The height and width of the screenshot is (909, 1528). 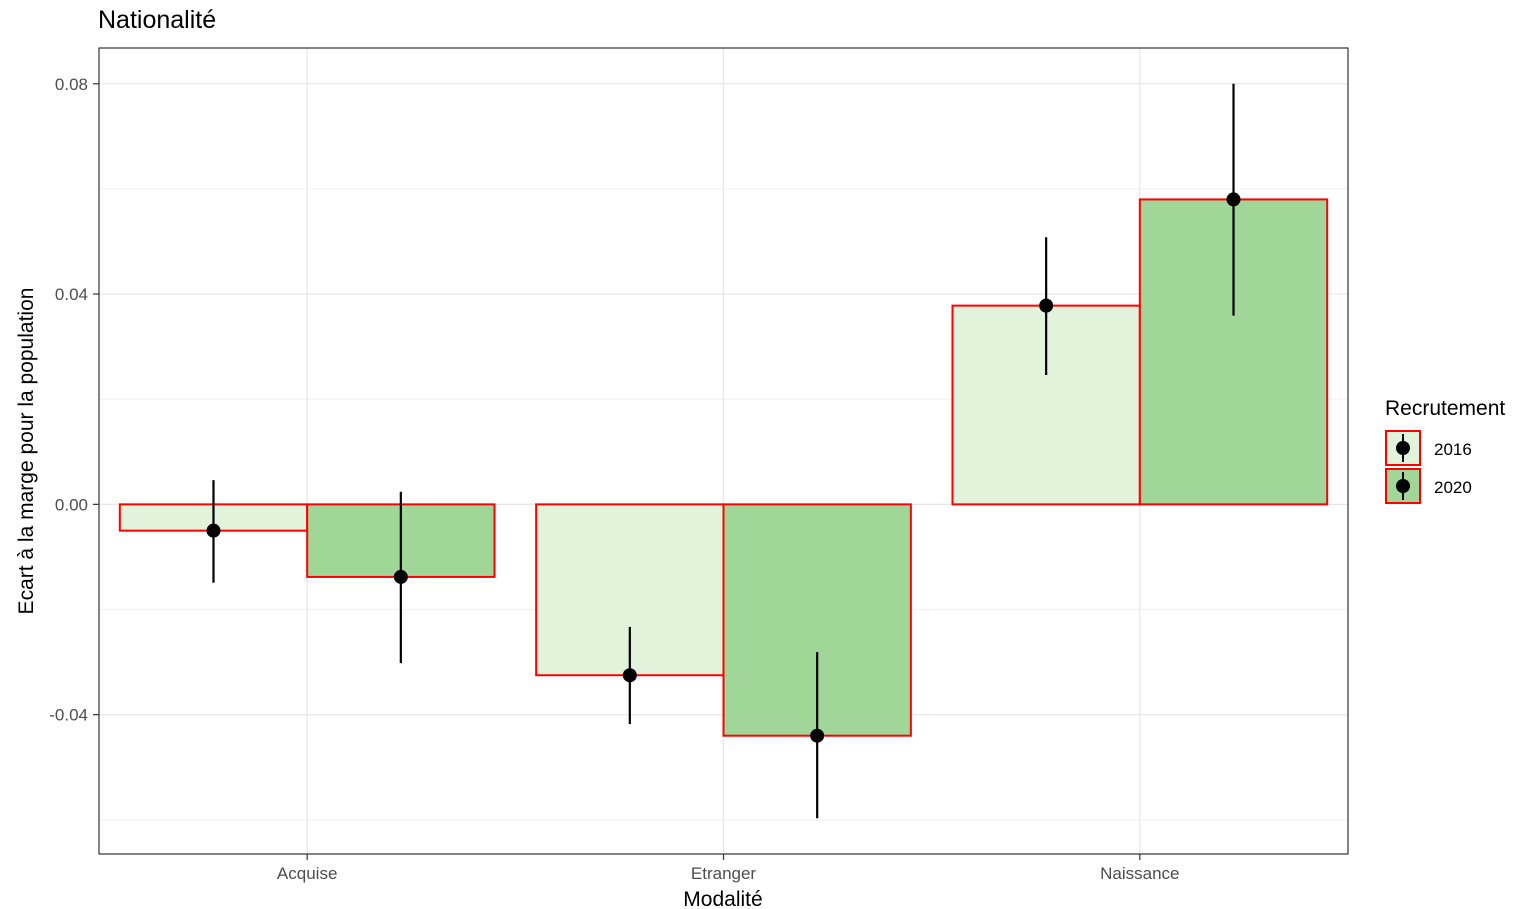 What do you see at coordinates (1139, 873) in the screenshot?
I see `x-tick-label: Naissance` at bounding box center [1139, 873].